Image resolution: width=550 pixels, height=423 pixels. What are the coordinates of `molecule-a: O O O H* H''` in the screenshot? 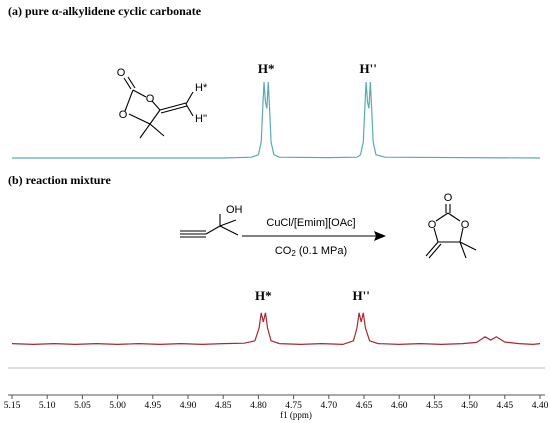 It's located at (162, 103).